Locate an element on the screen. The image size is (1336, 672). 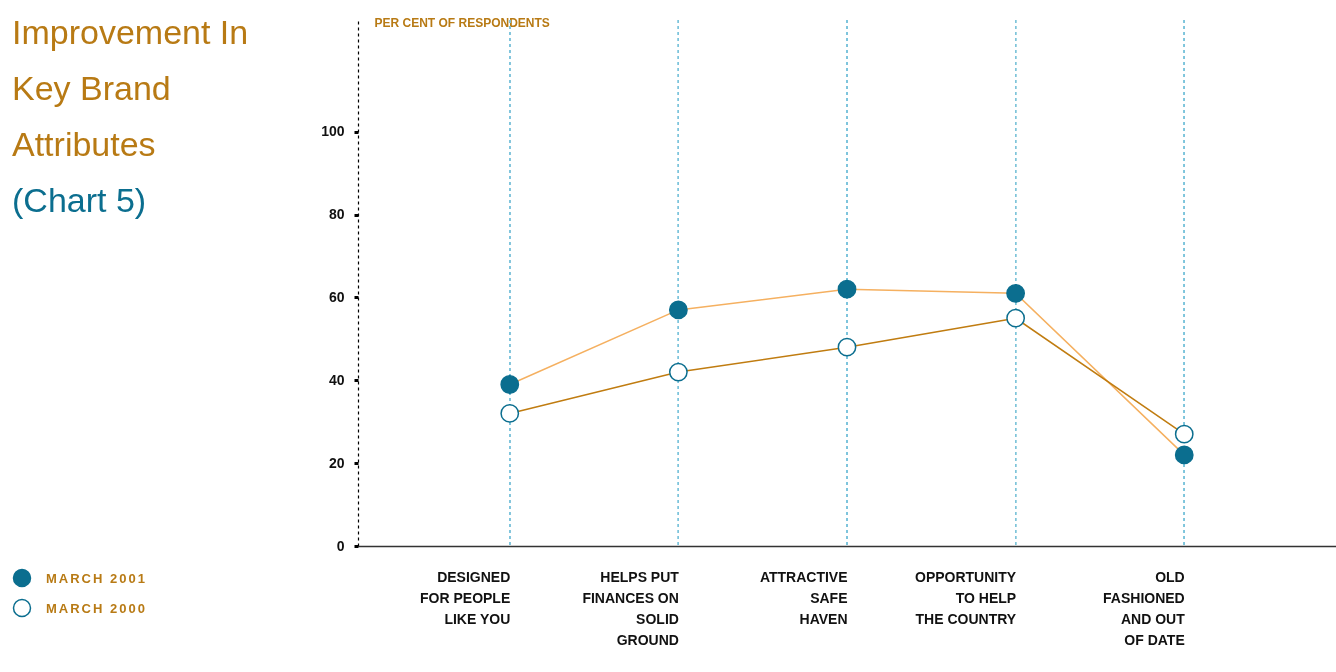
y-axis-title: PER CENT OF RESPONDENTS is located at coordinates (462, 22).